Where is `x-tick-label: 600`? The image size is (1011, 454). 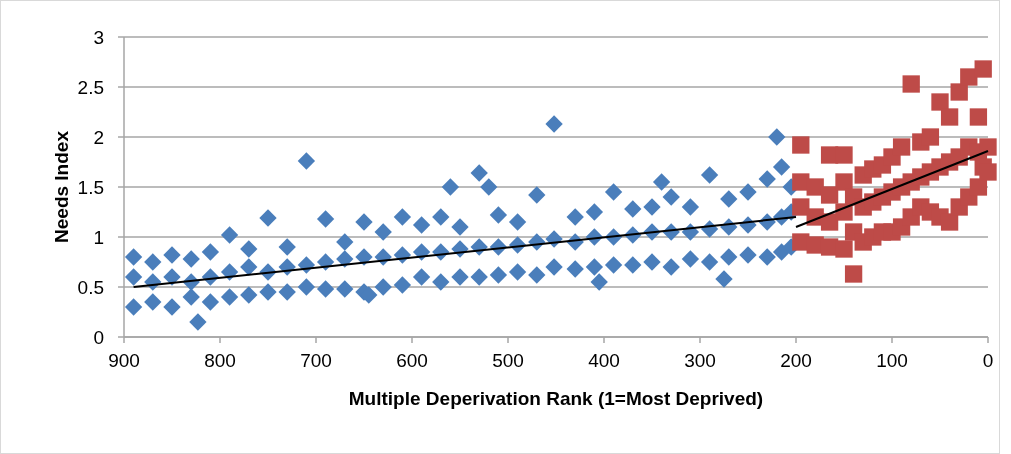
x-tick-label: 600 is located at coordinates (412, 360).